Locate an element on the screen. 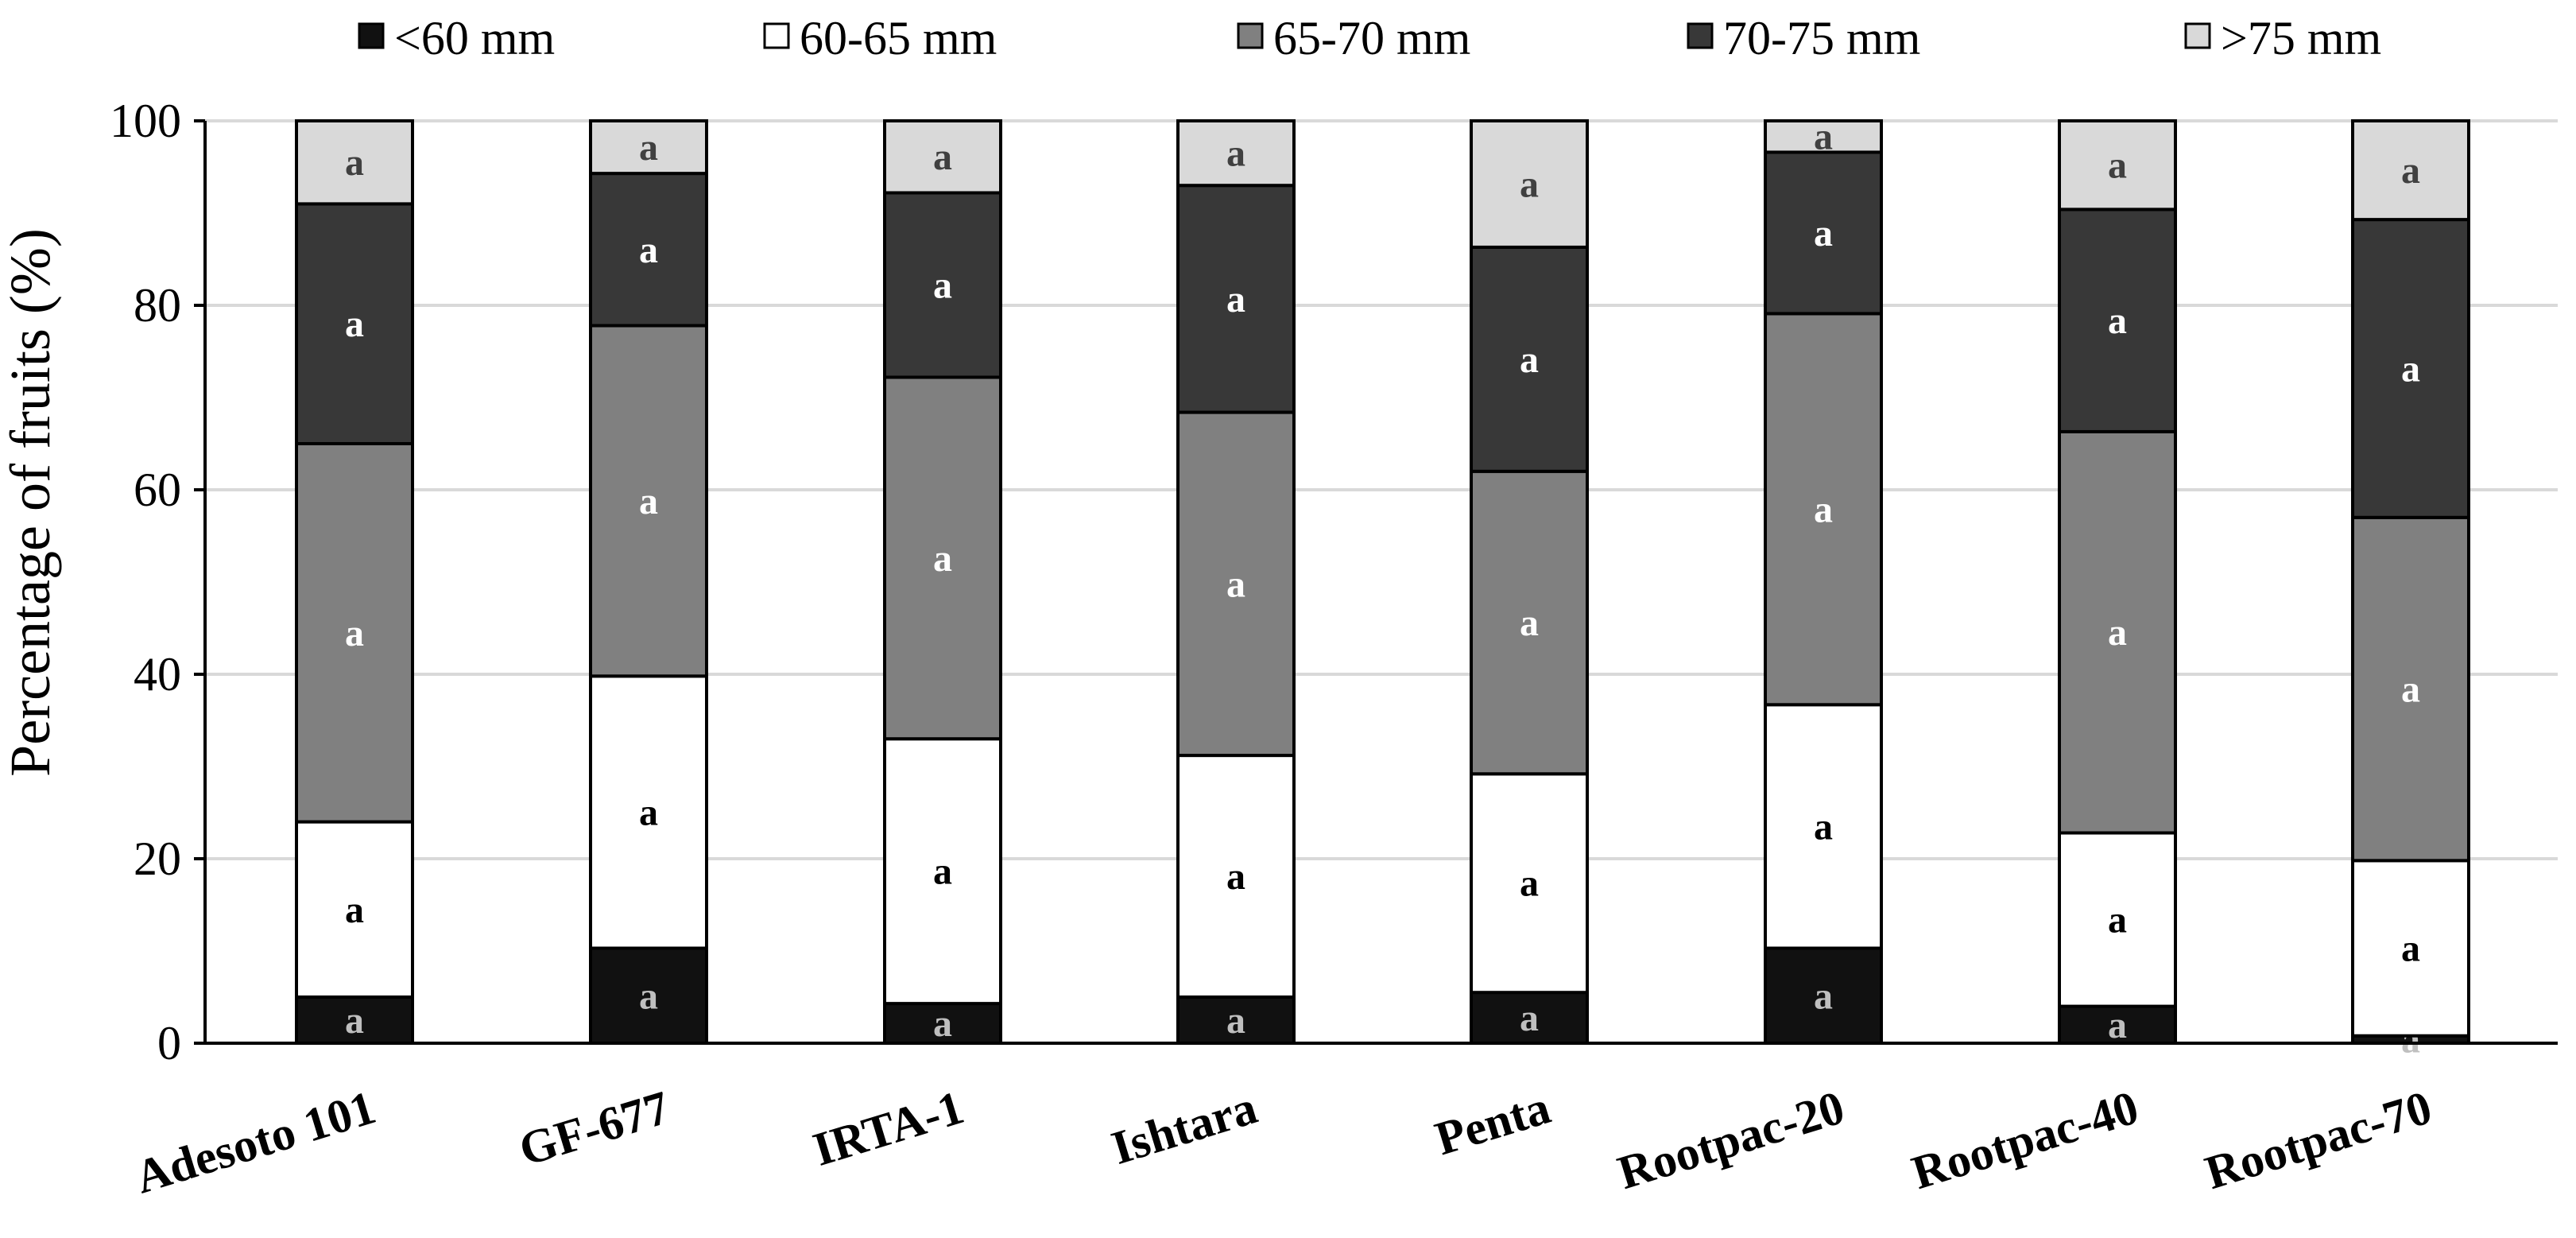 Image resolution: width=2576 pixels, height=1238 pixels. x-category-label: Rootpac-40 is located at coordinates (2025, 1140).